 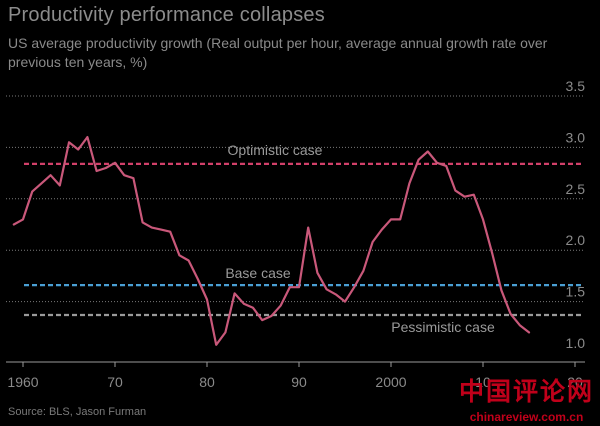 What do you see at coordinates (390, 382) in the screenshot?
I see `x-tick-label: 2000` at bounding box center [390, 382].